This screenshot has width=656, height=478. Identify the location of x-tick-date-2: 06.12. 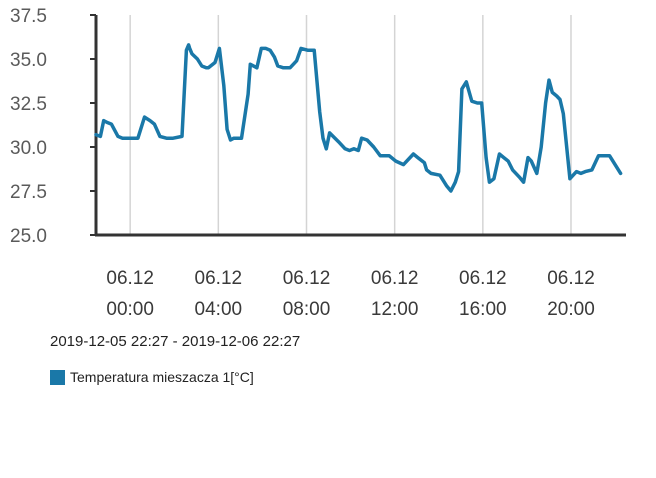
(307, 278).